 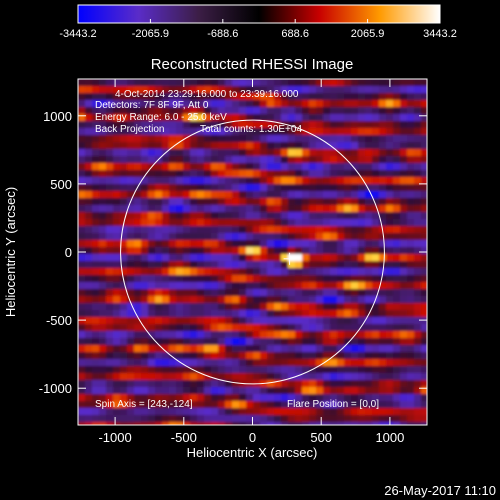 What do you see at coordinates (252, 64) in the screenshot?
I see `chart-title: Reconstructed RHESSI Image` at bounding box center [252, 64].